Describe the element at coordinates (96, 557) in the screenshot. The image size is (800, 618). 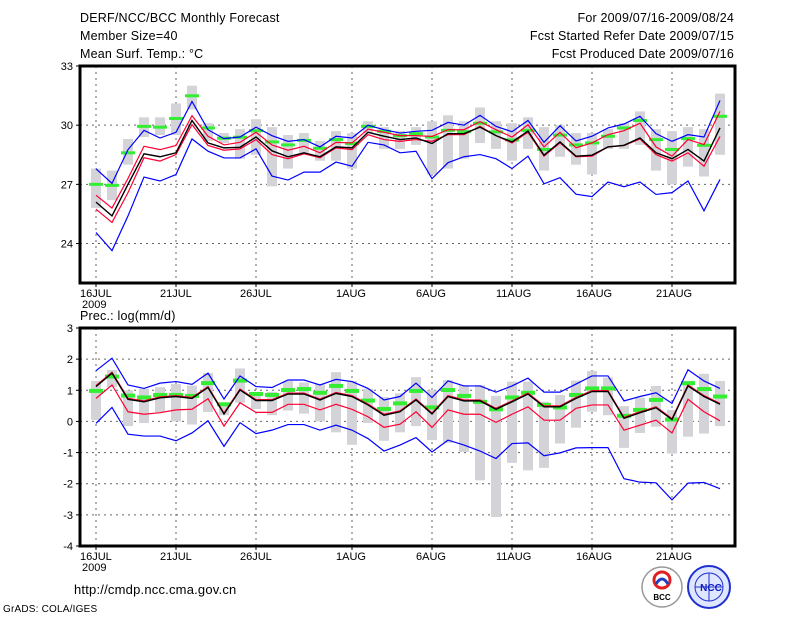
I see `x-tick-label: 16JUL` at that location.